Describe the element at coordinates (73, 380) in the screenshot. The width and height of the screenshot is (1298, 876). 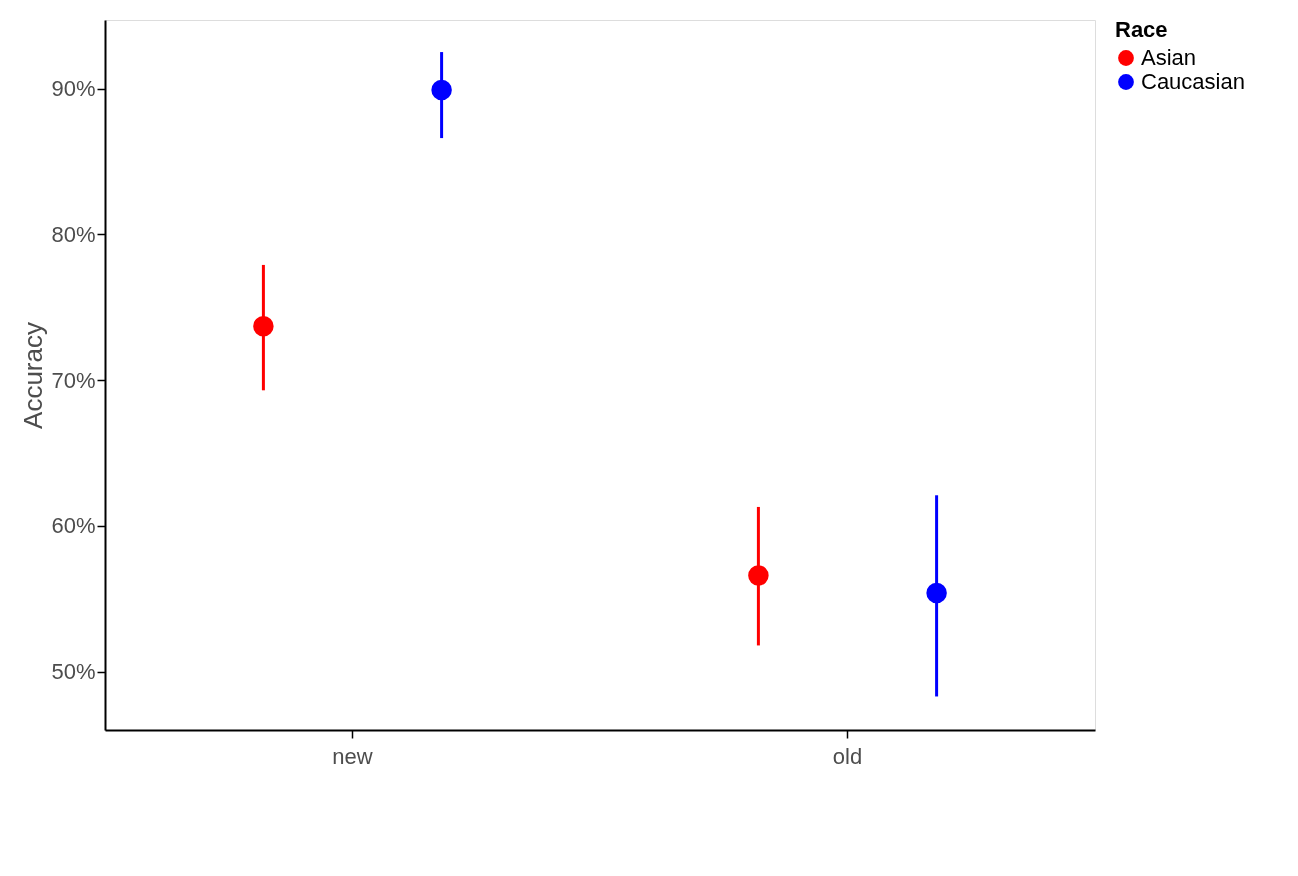
I see `y-tick-label: 70%` at that location.